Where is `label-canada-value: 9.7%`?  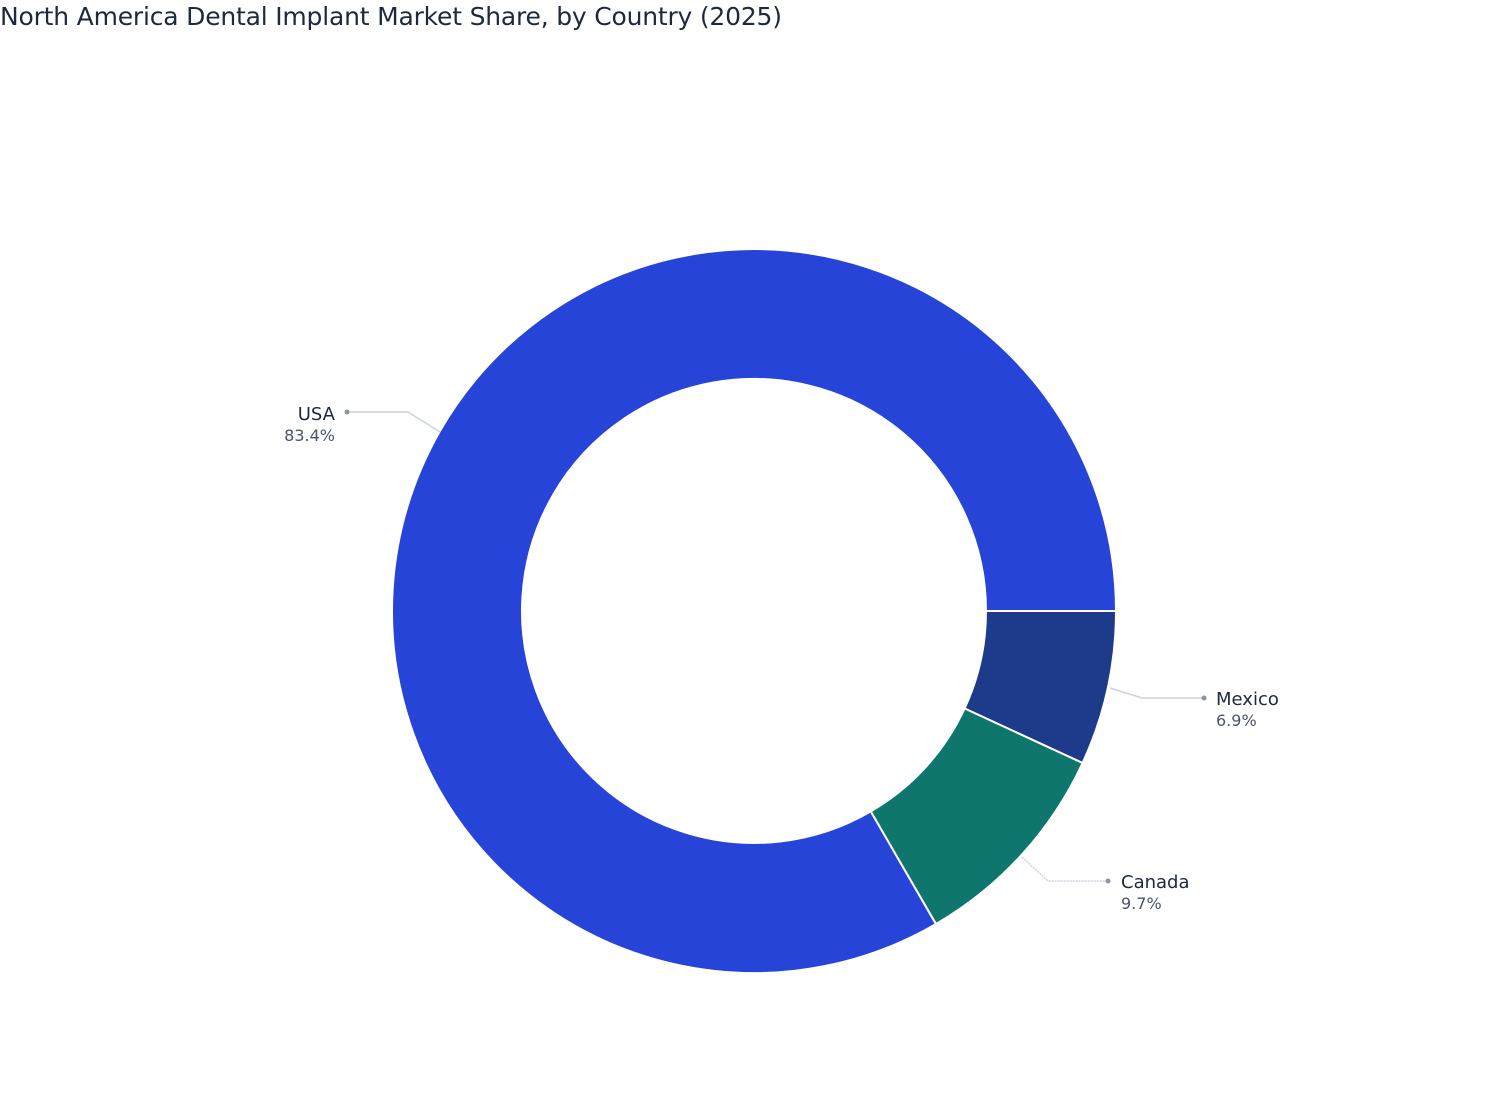 label-canada-value: 9.7% is located at coordinates (1141, 903).